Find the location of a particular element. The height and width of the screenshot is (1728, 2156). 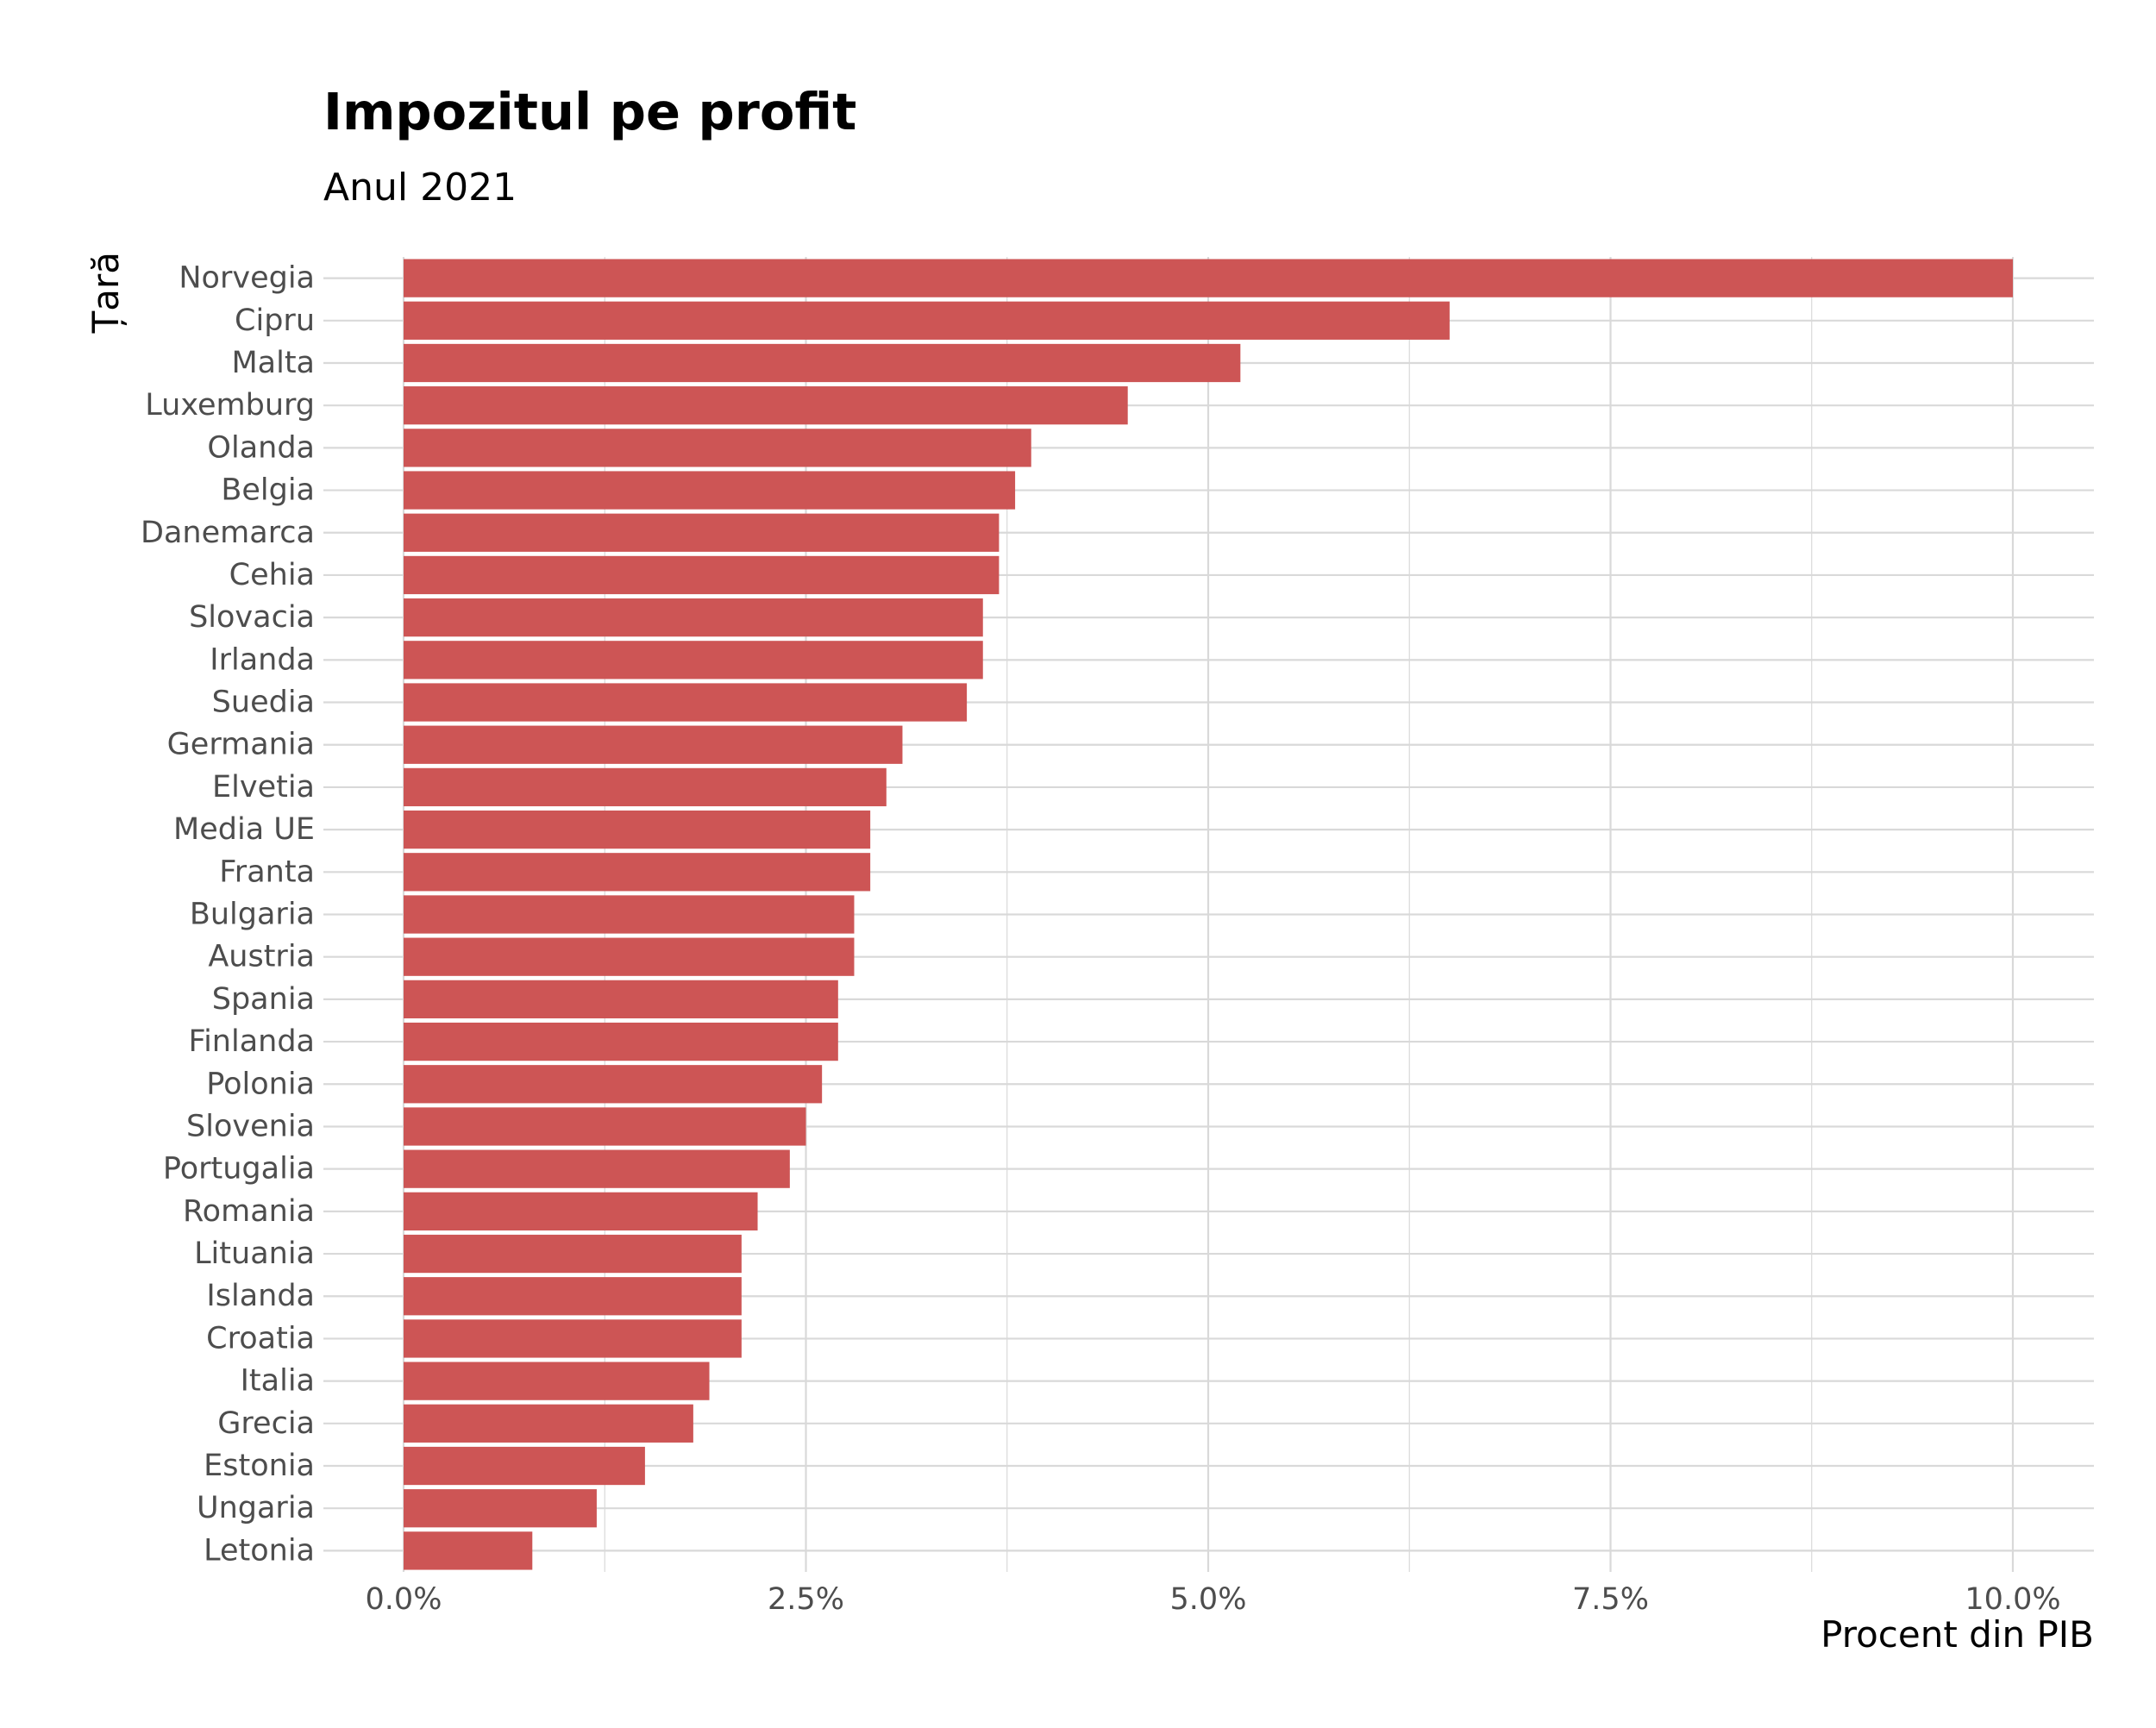

y-tick-label: Franta is located at coordinates (267, 872).